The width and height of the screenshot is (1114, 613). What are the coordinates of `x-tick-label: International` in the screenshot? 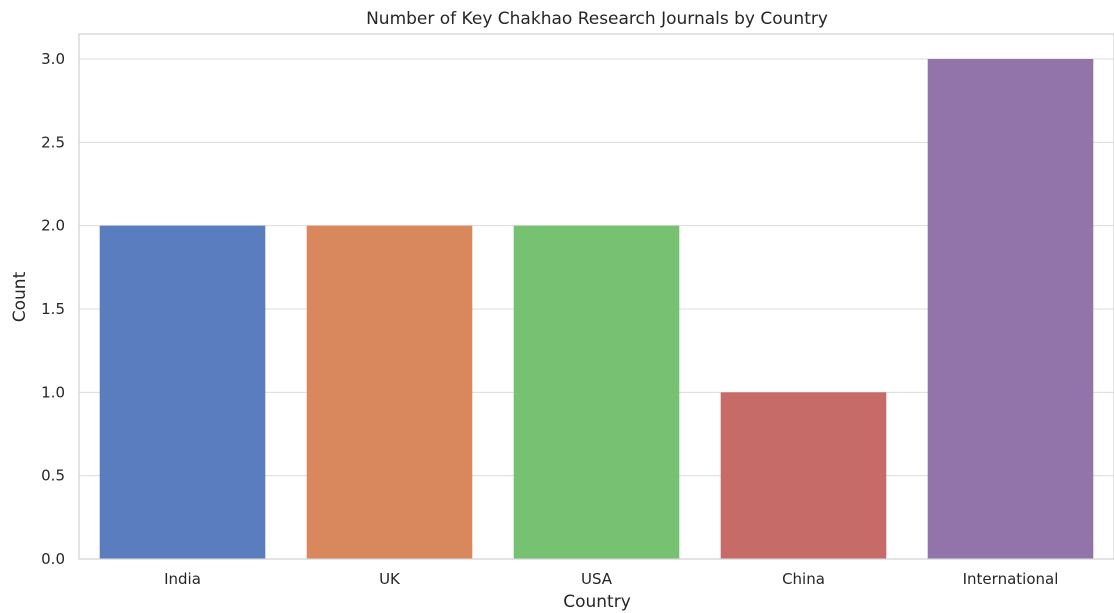 It's located at (1011, 579).